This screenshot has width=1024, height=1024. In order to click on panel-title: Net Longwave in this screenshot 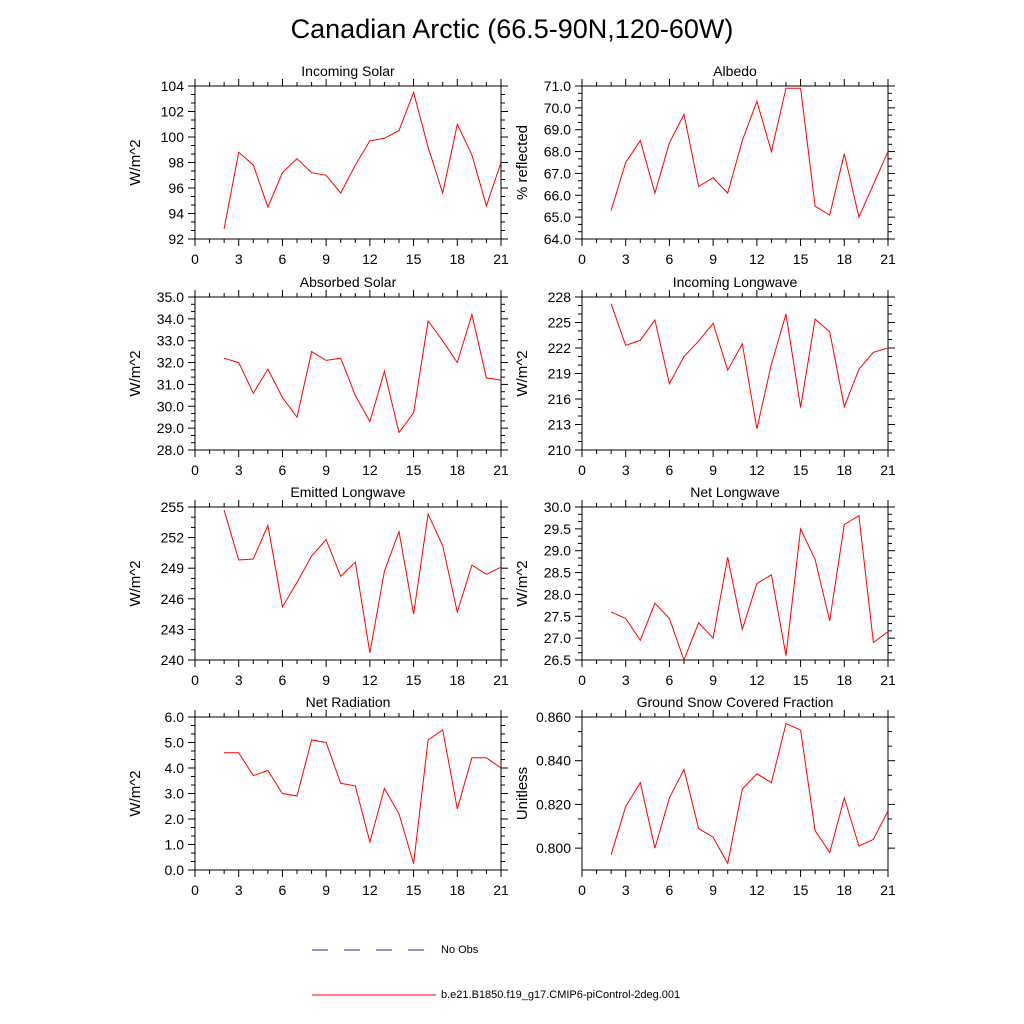, I will do `click(735, 492)`.